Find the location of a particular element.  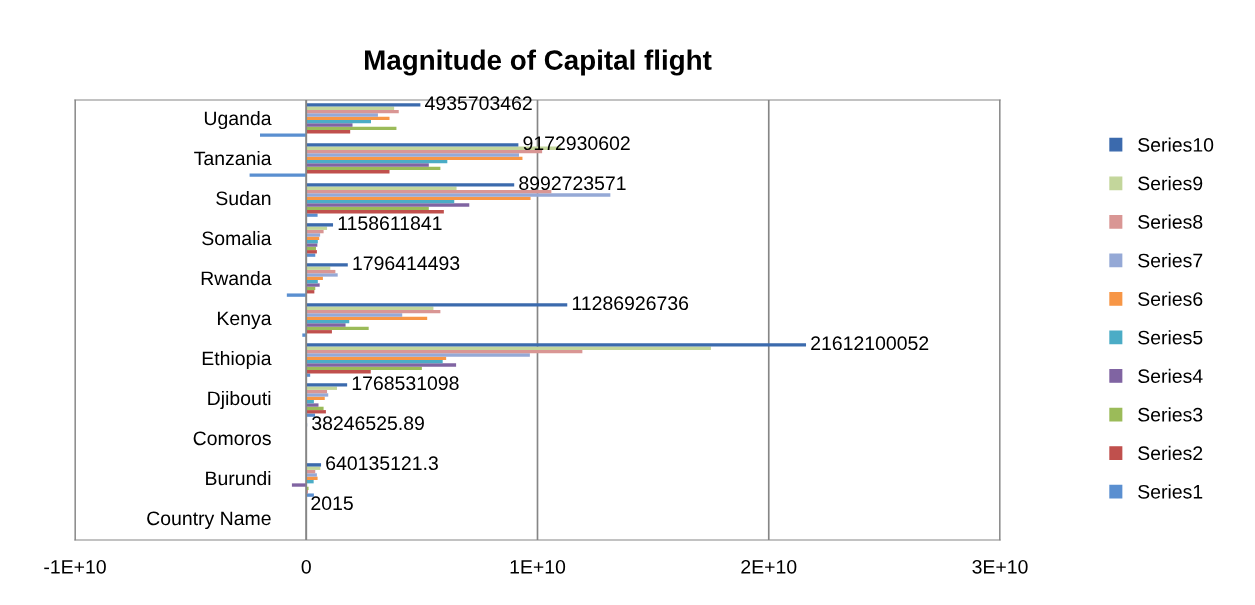

legend-label: Series7 is located at coordinates (1170, 260).